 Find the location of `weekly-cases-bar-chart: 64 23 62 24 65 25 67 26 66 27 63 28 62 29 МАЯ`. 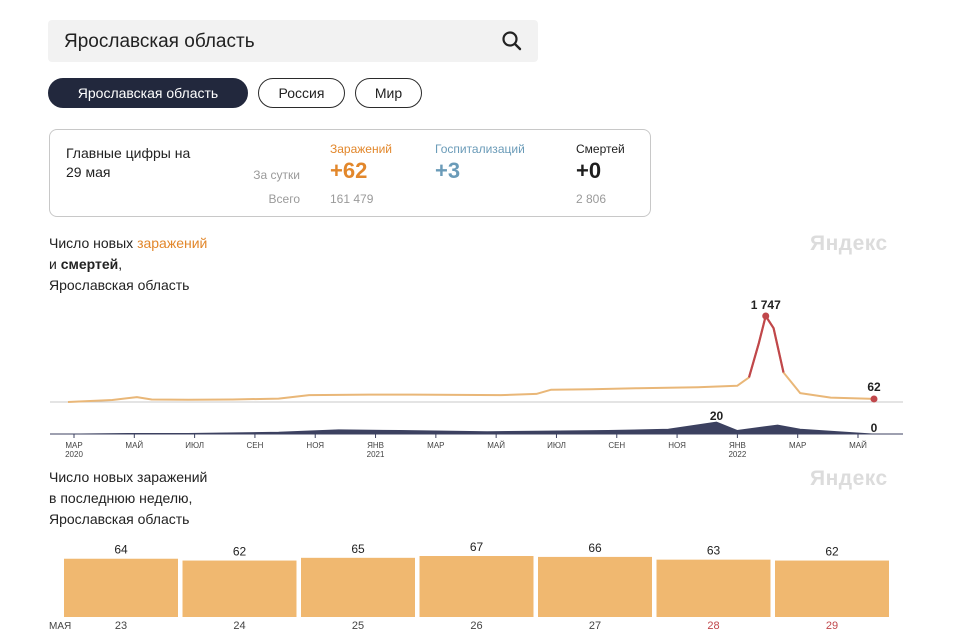

weekly-cases-bar-chart: 64 23 62 24 65 25 67 26 66 27 63 28 62 29 МАЯ is located at coordinates (469, 586).